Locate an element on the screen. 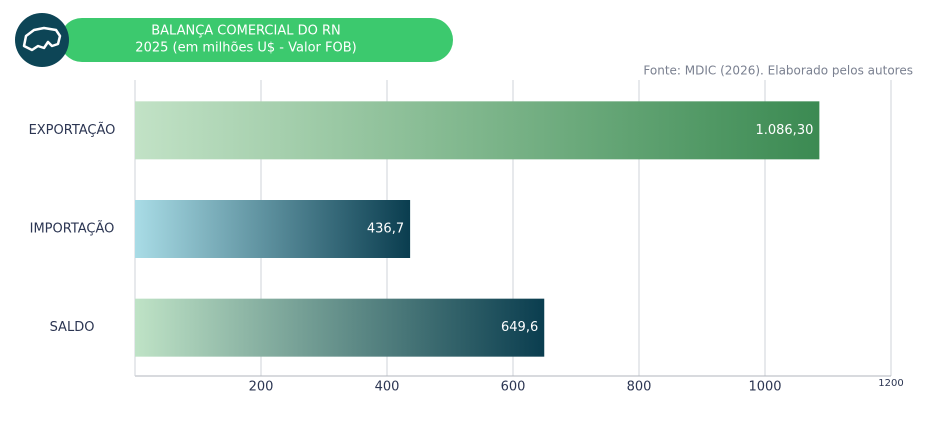 Image resolution: width=933 pixels, height=426 pixels. value-label: 436,7 is located at coordinates (385, 229).